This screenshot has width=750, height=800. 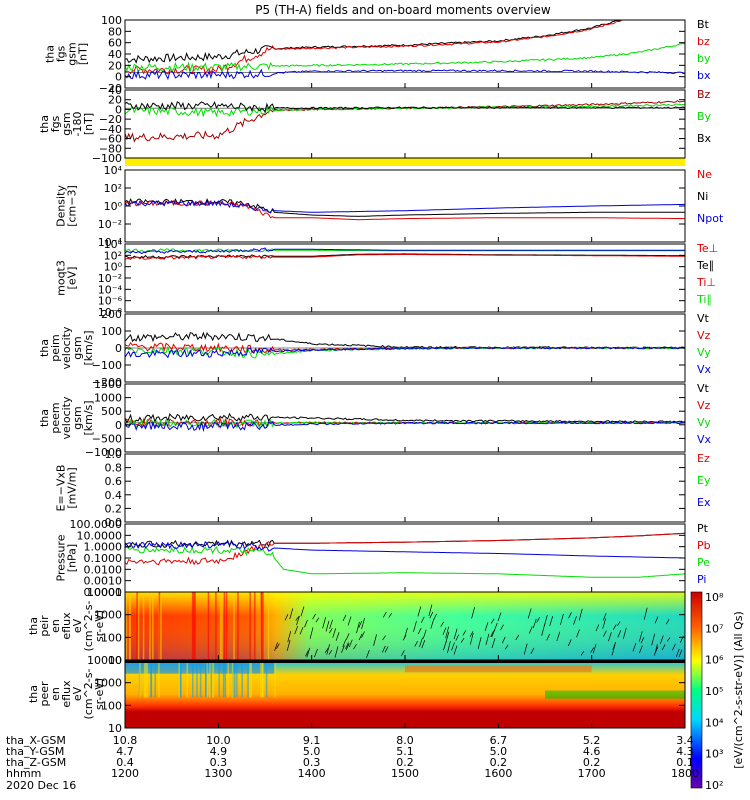 What do you see at coordinates (113, 267) in the screenshot?
I see `y-tick-label: 10⁰` at bounding box center [113, 267].